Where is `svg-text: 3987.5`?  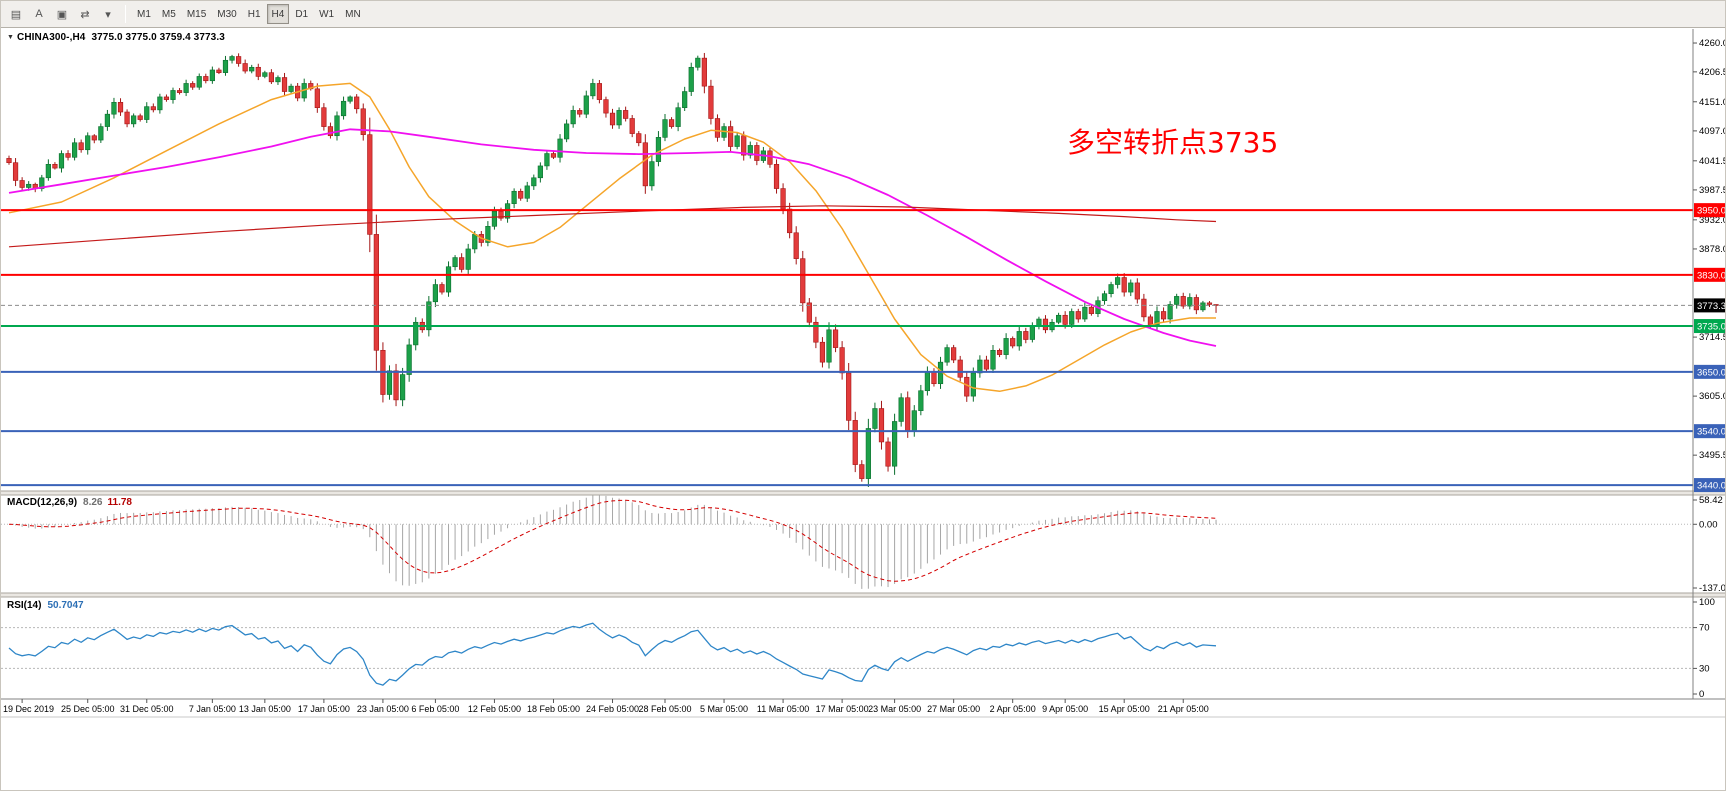
svg-text: 3987.5 is located at coordinates (1712, 190).